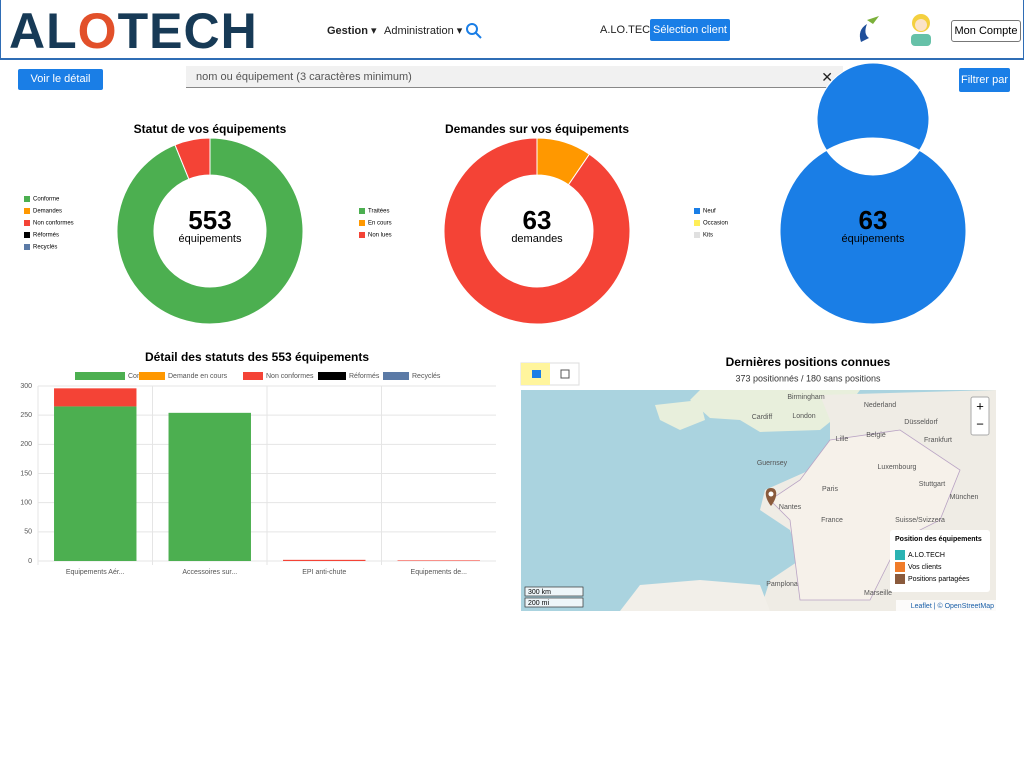  I want to click on map-place: Guernsey, so click(772, 463).